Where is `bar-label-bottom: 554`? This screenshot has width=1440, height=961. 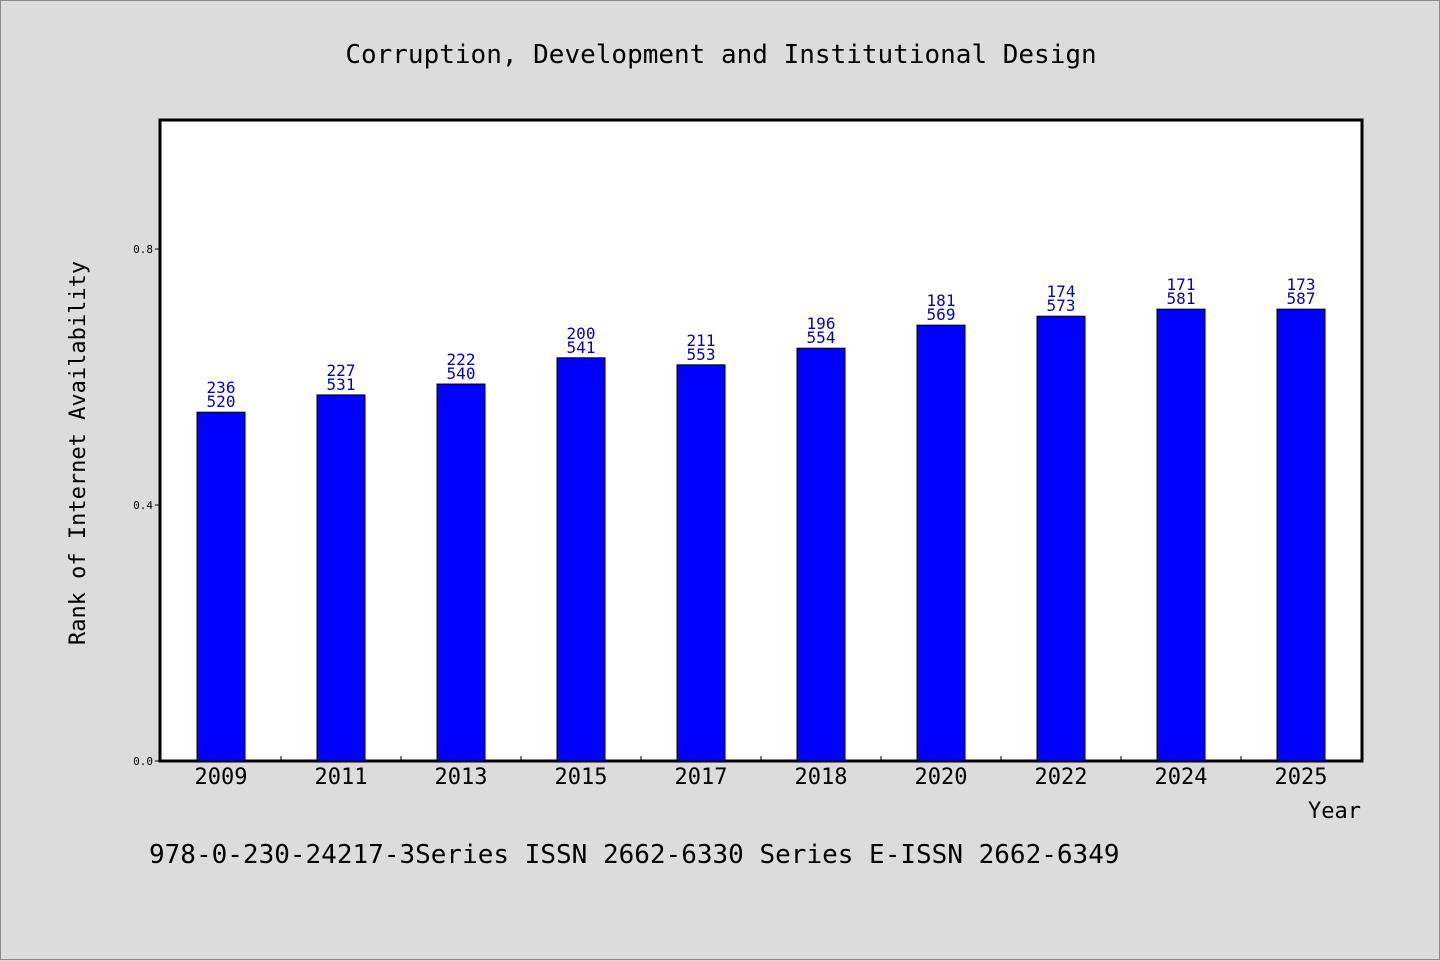 bar-label-bottom: 554 is located at coordinates (821, 337).